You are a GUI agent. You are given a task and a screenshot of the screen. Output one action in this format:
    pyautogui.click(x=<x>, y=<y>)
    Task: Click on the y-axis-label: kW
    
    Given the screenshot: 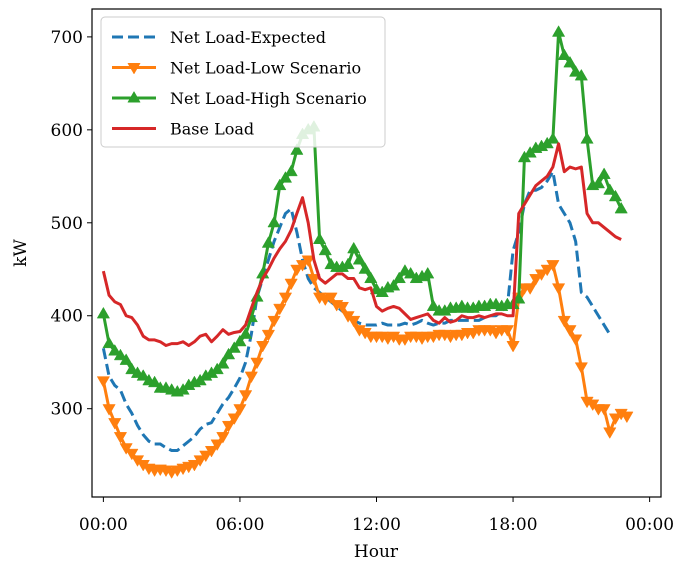 What is the action you would take?
    pyautogui.click(x=21, y=253)
    